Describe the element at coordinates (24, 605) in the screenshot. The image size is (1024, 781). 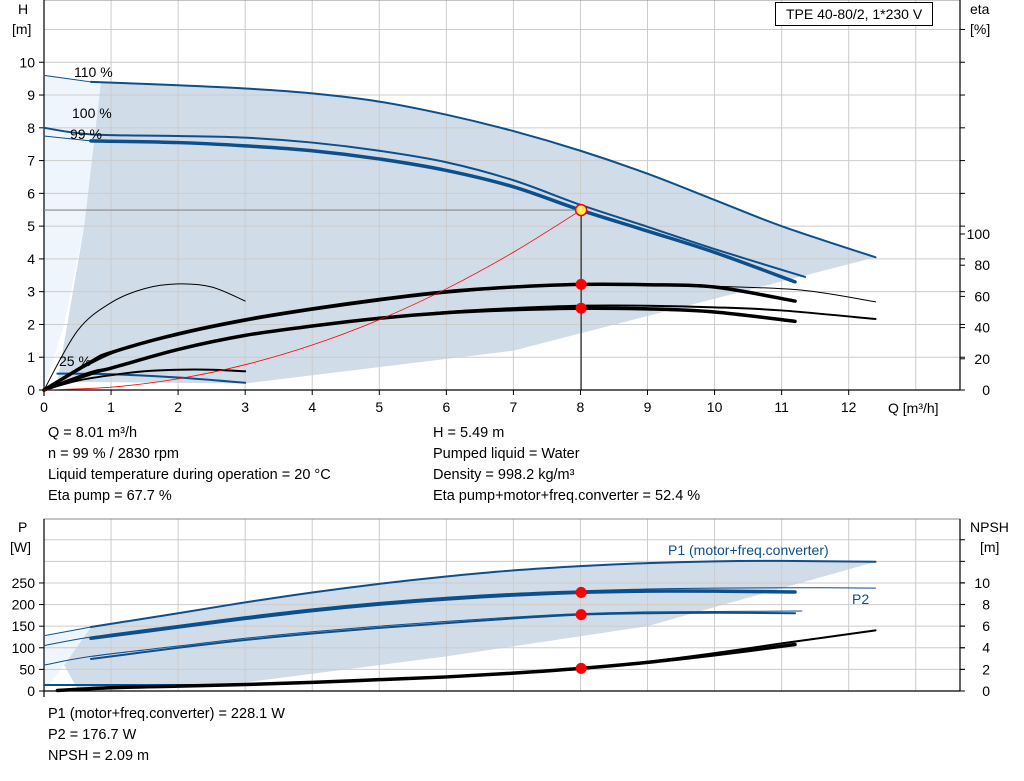
I see `y-tick-label: 200` at that location.